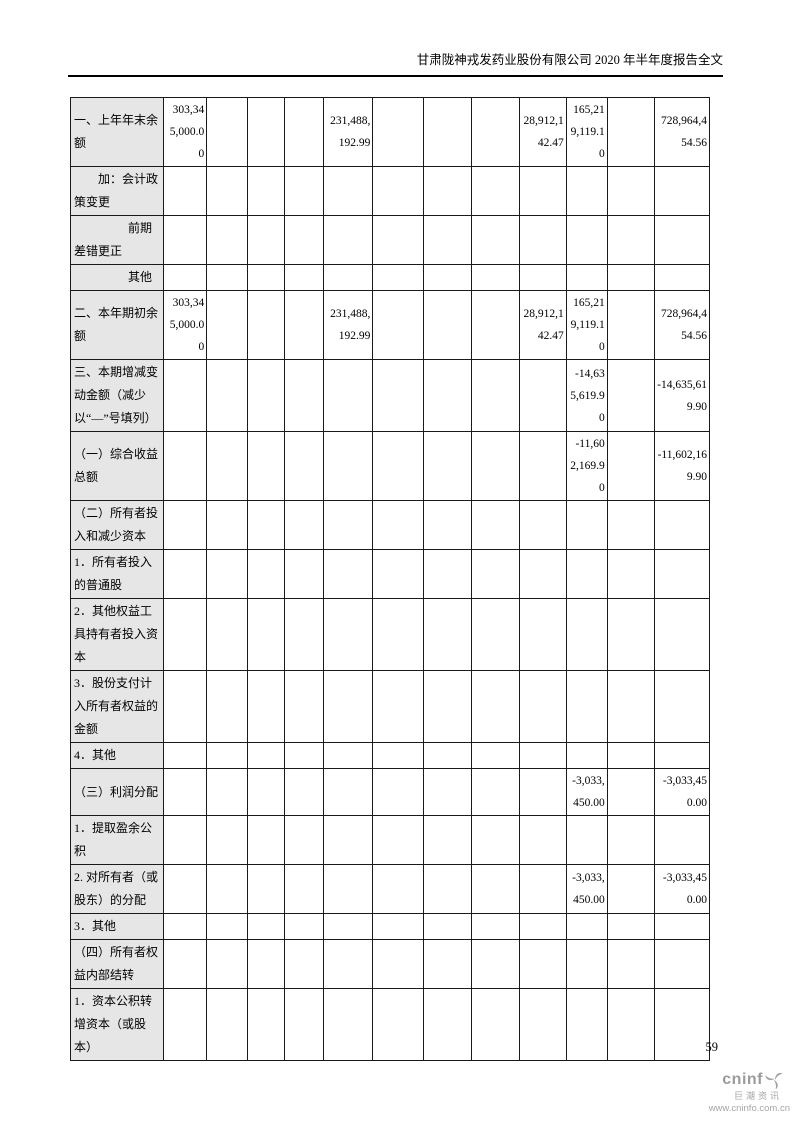 The image size is (793, 1122). Describe the element at coordinates (117, 325) in the screenshot. I see `row-label: 二、本年期初余额` at that location.